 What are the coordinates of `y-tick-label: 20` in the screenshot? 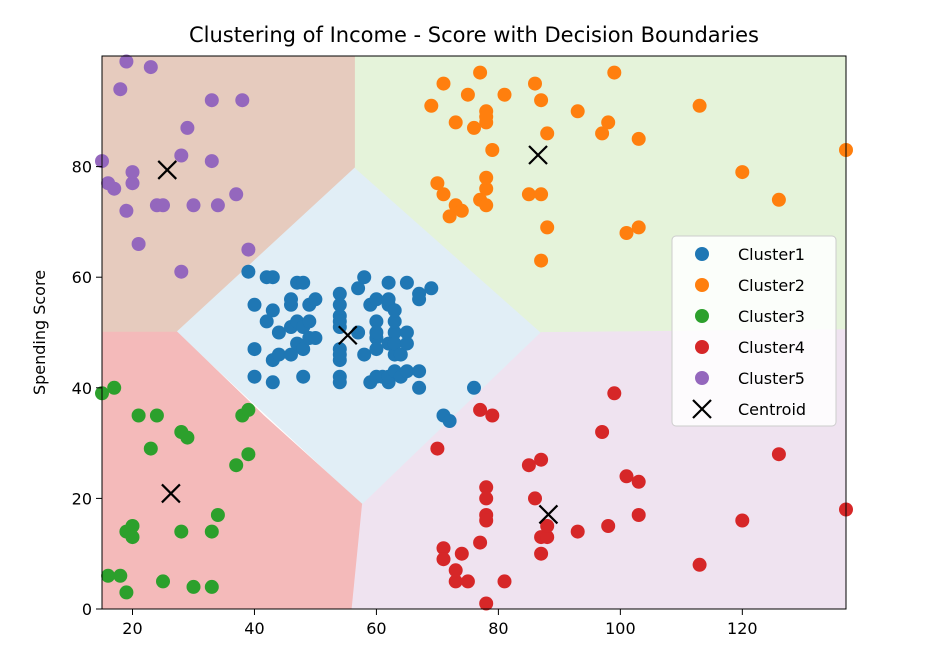 It's located at (82, 498).